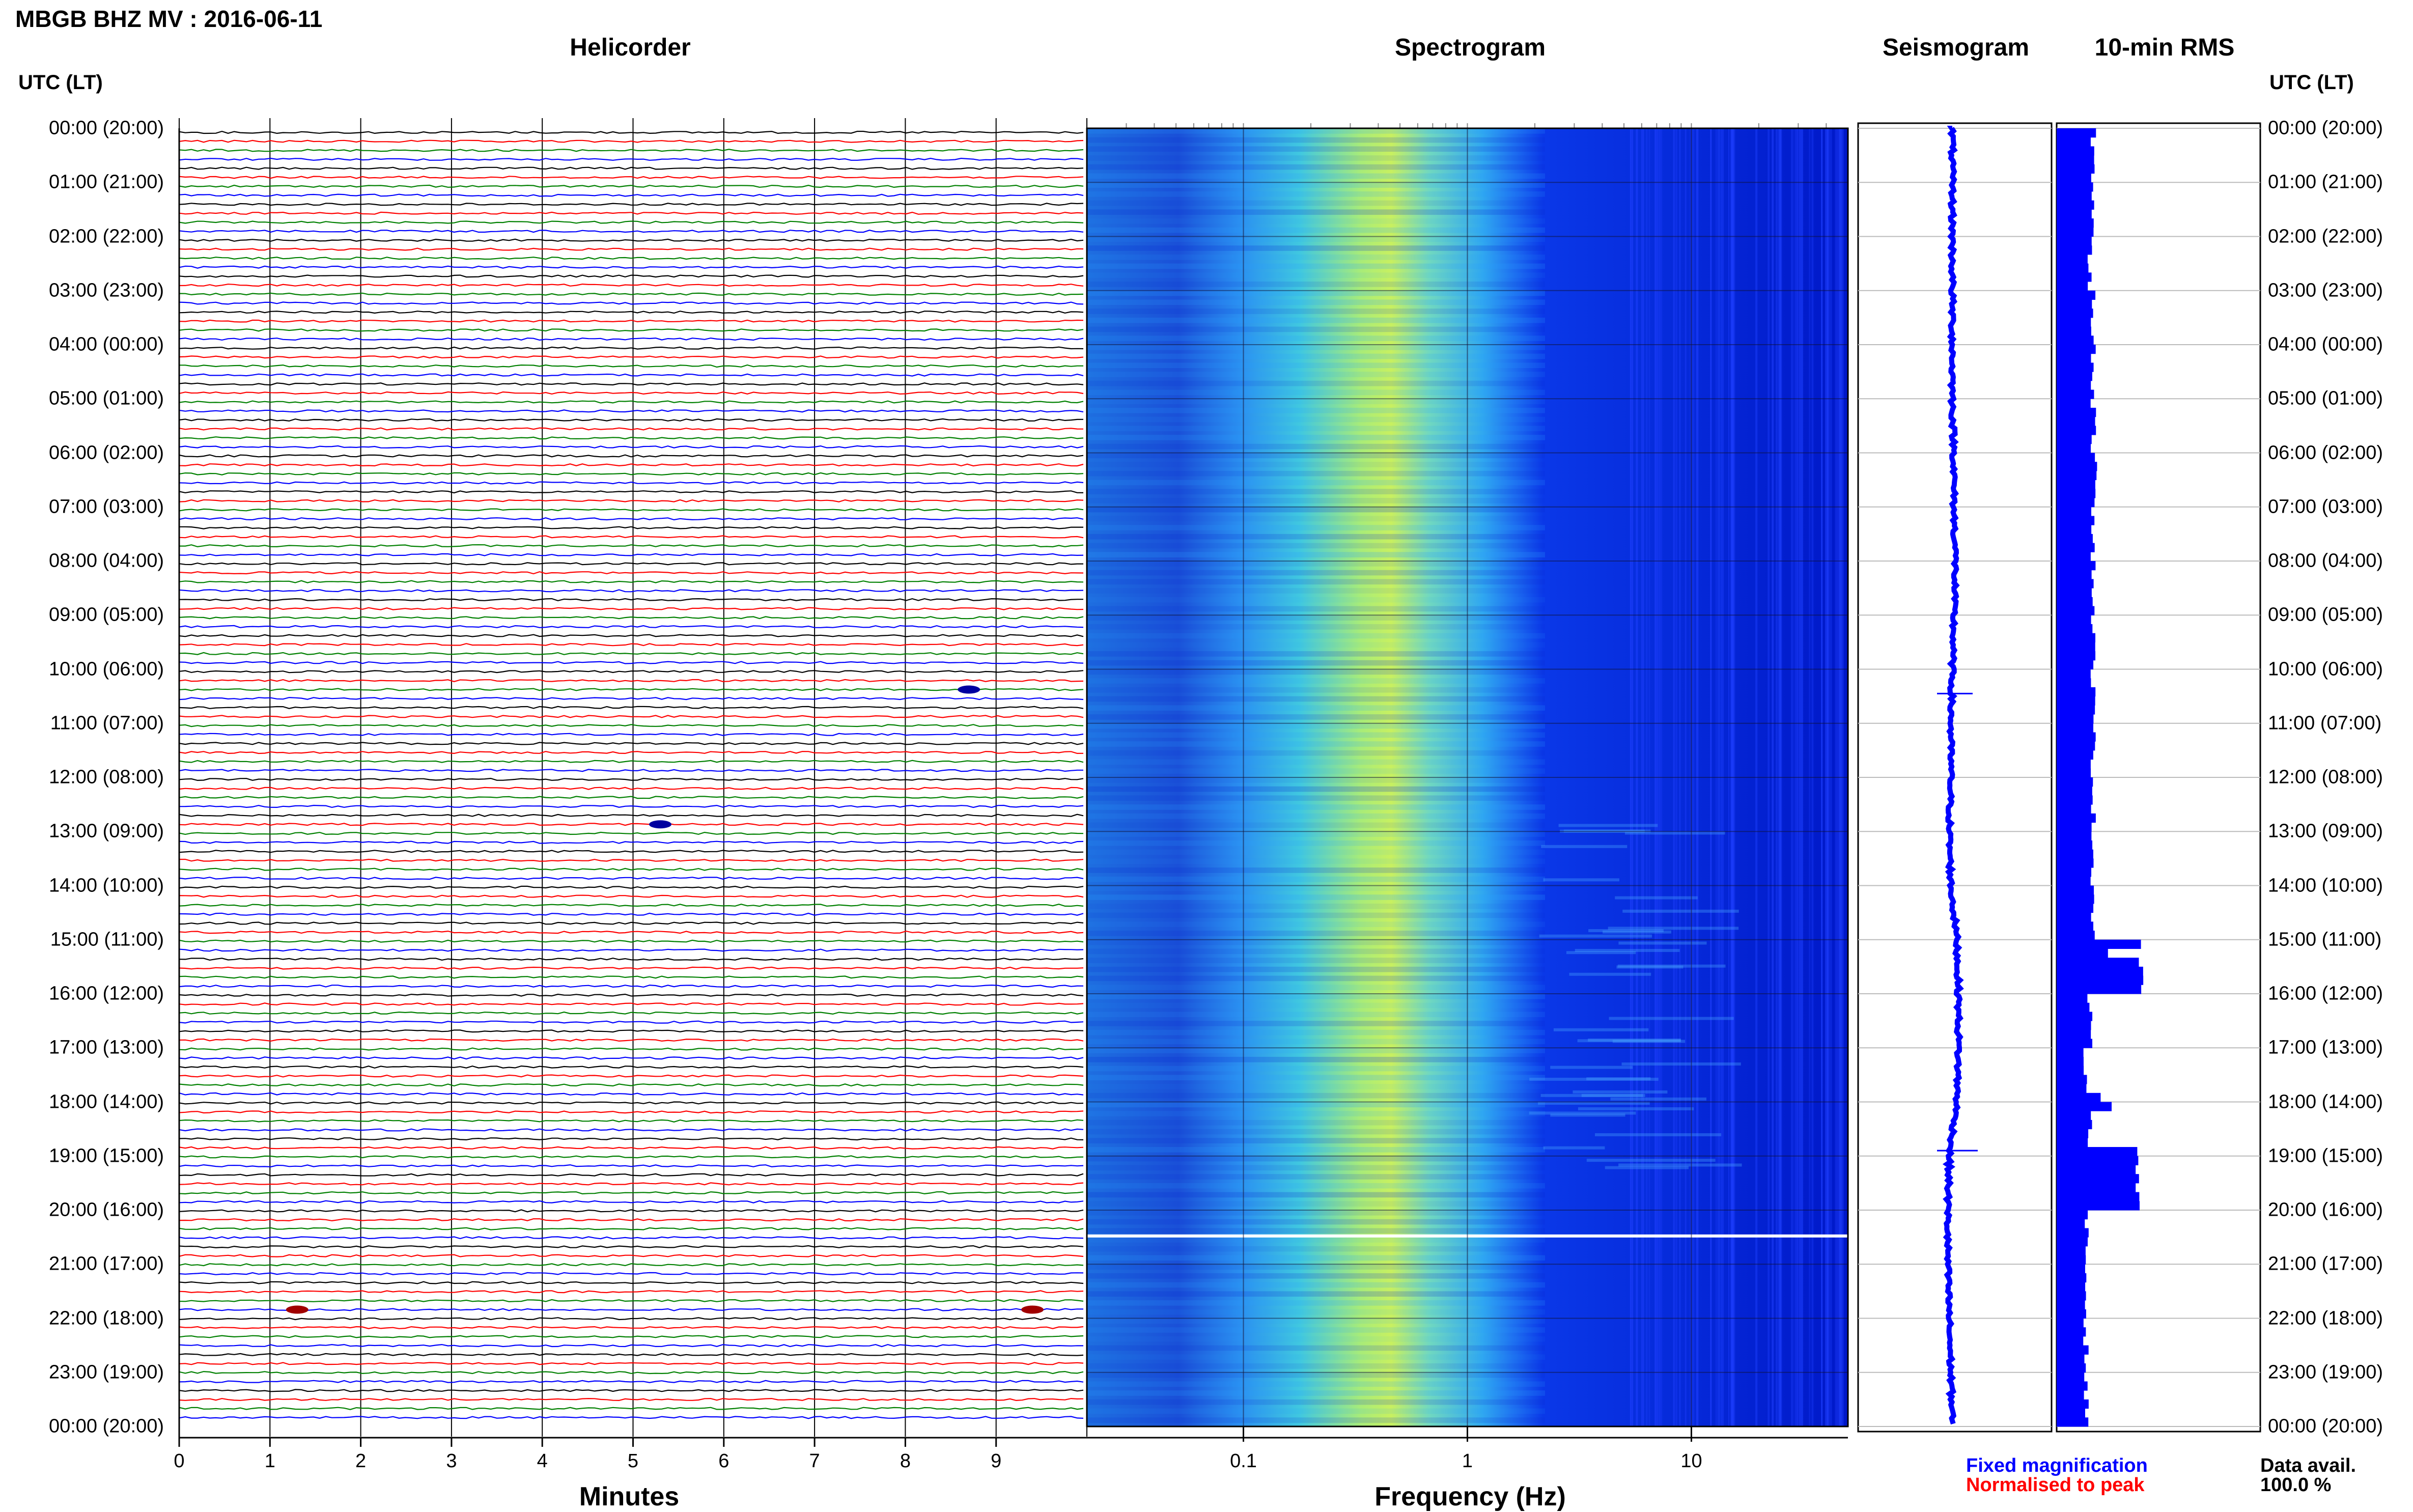 The height and width of the screenshot is (1512, 2413). What do you see at coordinates (1691, 1461) in the screenshot?
I see `freq-tick-label: 10` at bounding box center [1691, 1461].